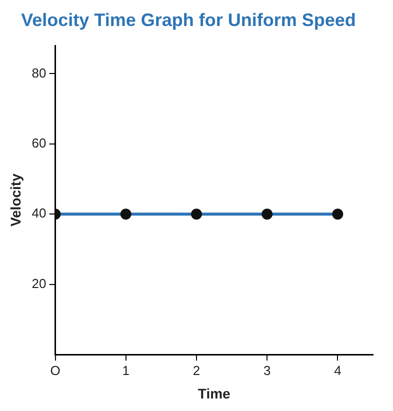 The width and height of the screenshot is (393, 411). What do you see at coordinates (39, 142) in the screenshot?
I see `y-tick-label: 60` at bounding box center [39, 142].